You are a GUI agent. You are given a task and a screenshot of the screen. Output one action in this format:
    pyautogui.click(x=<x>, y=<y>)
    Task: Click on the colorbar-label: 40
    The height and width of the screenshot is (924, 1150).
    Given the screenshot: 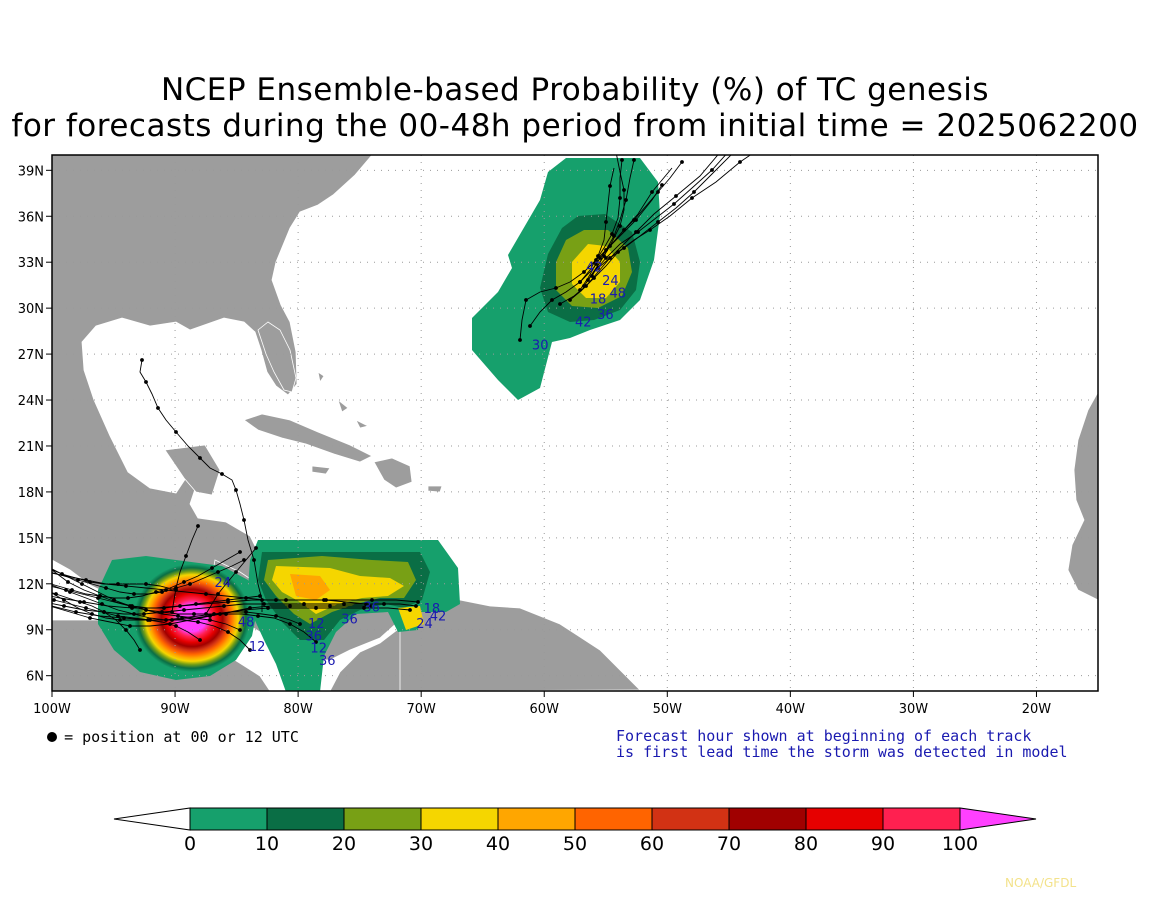 What is the action you would take?
    pyautogui.click(x=498, y=844)
    